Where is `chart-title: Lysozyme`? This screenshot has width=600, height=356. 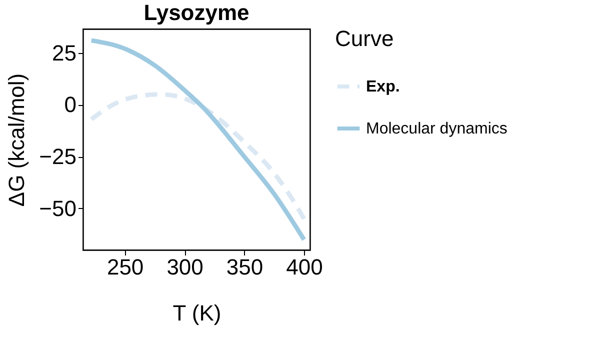 chart-title: Lysozyme is located at coordinates (197, 12).